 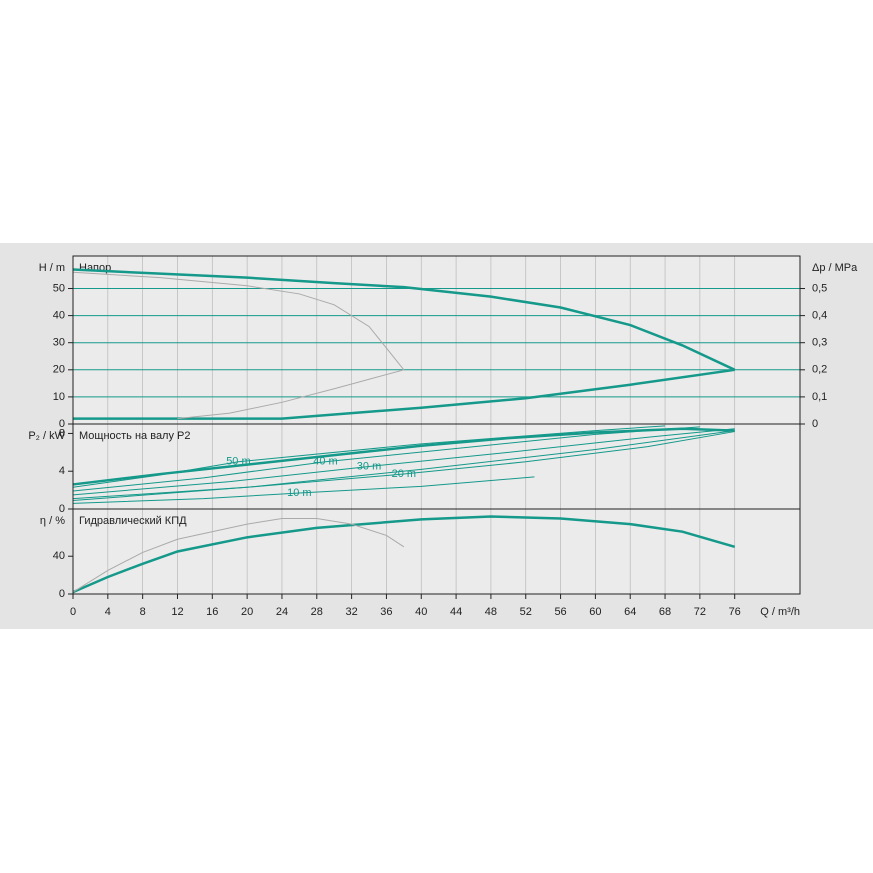 What do you see at coordinates (421, 612) in the screenshot?
I see `x-tick-label: 40` at bounding box center [421, 612].